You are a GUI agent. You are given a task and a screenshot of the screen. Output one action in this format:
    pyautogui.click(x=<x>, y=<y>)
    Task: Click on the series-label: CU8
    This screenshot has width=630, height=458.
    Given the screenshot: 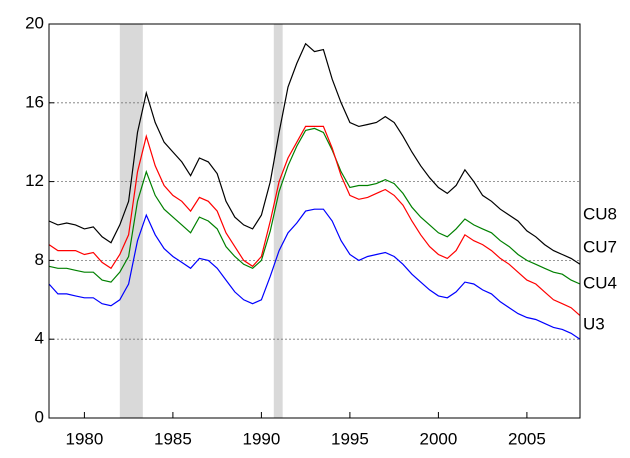 What is the action you would take?
    pyautogui.click(x=600, y=213)
    